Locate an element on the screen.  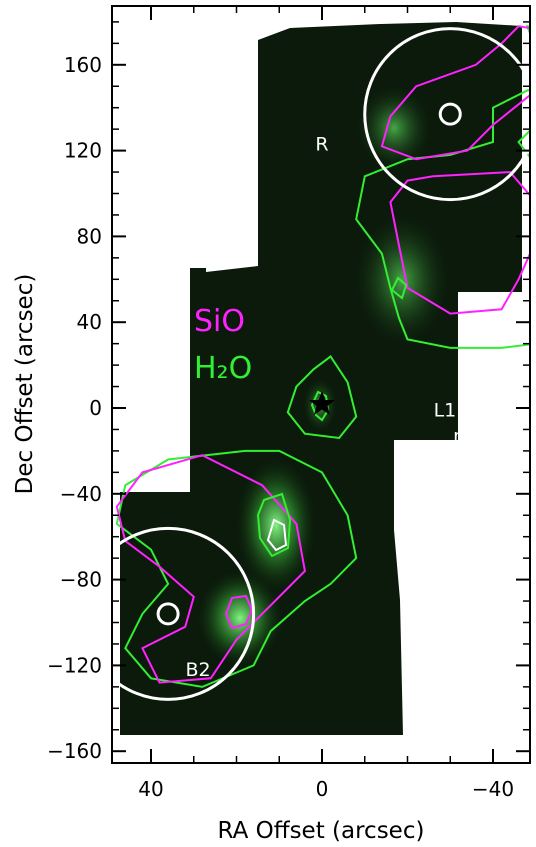
y-tick-label: 40 is located at coordinates (89, 322).